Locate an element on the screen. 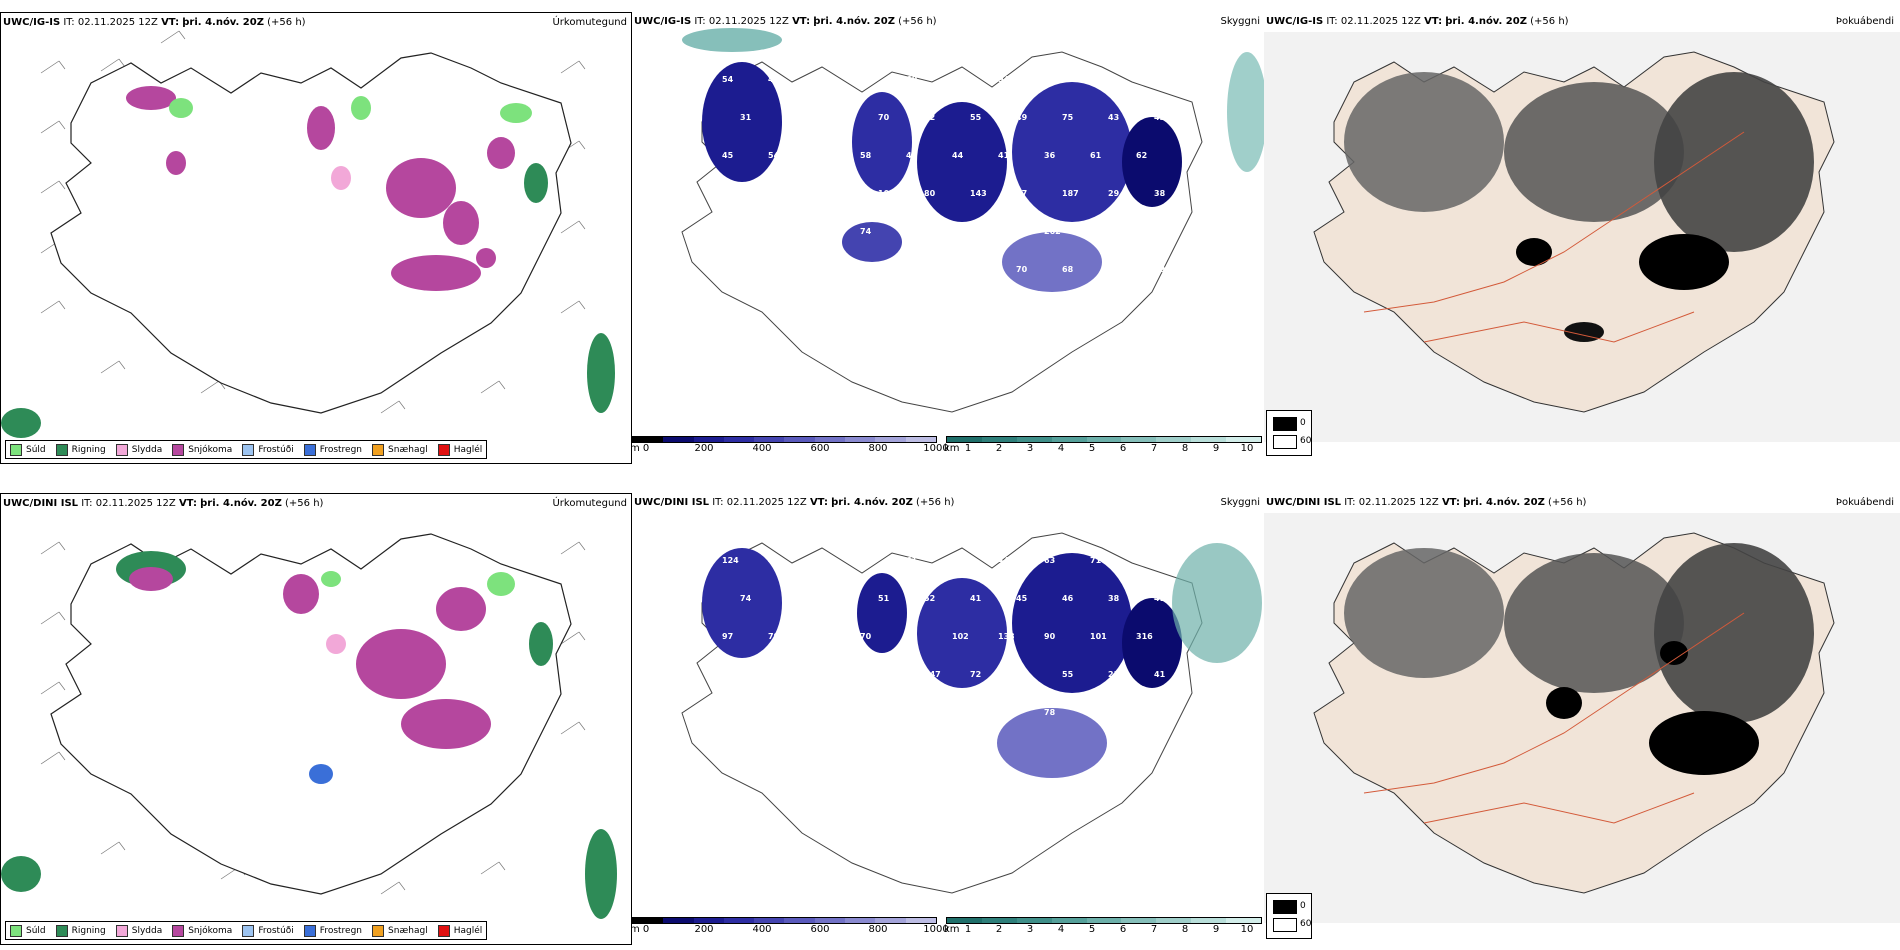 This screenshot has height=950, width=1900. visibility-number: 52 is located at coordinates (929, 598).